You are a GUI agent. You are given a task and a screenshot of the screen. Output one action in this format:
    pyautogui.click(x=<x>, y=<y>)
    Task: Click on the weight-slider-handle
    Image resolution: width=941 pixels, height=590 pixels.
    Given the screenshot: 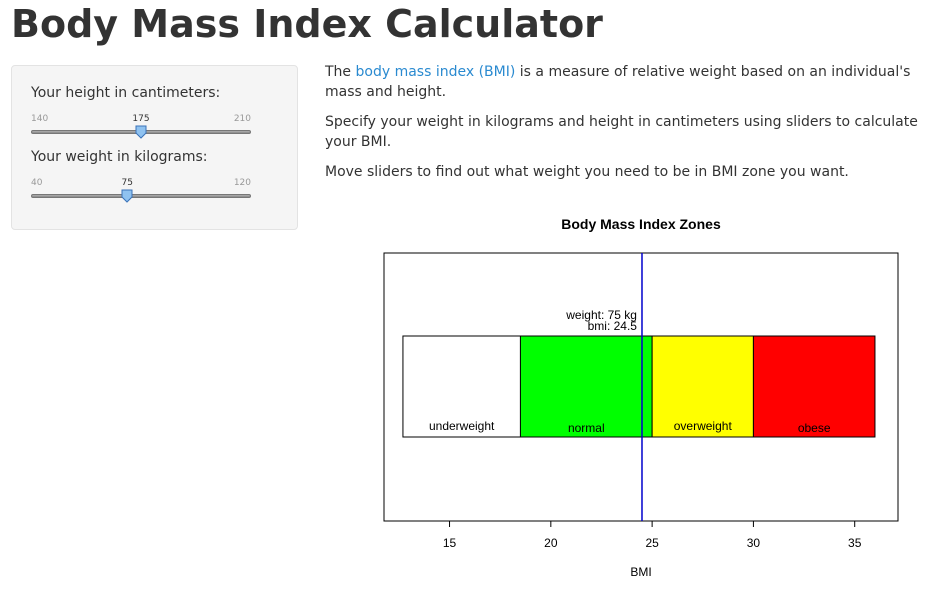 What is the action you would take?
    pyautogui.click(x=127, y=196)
    